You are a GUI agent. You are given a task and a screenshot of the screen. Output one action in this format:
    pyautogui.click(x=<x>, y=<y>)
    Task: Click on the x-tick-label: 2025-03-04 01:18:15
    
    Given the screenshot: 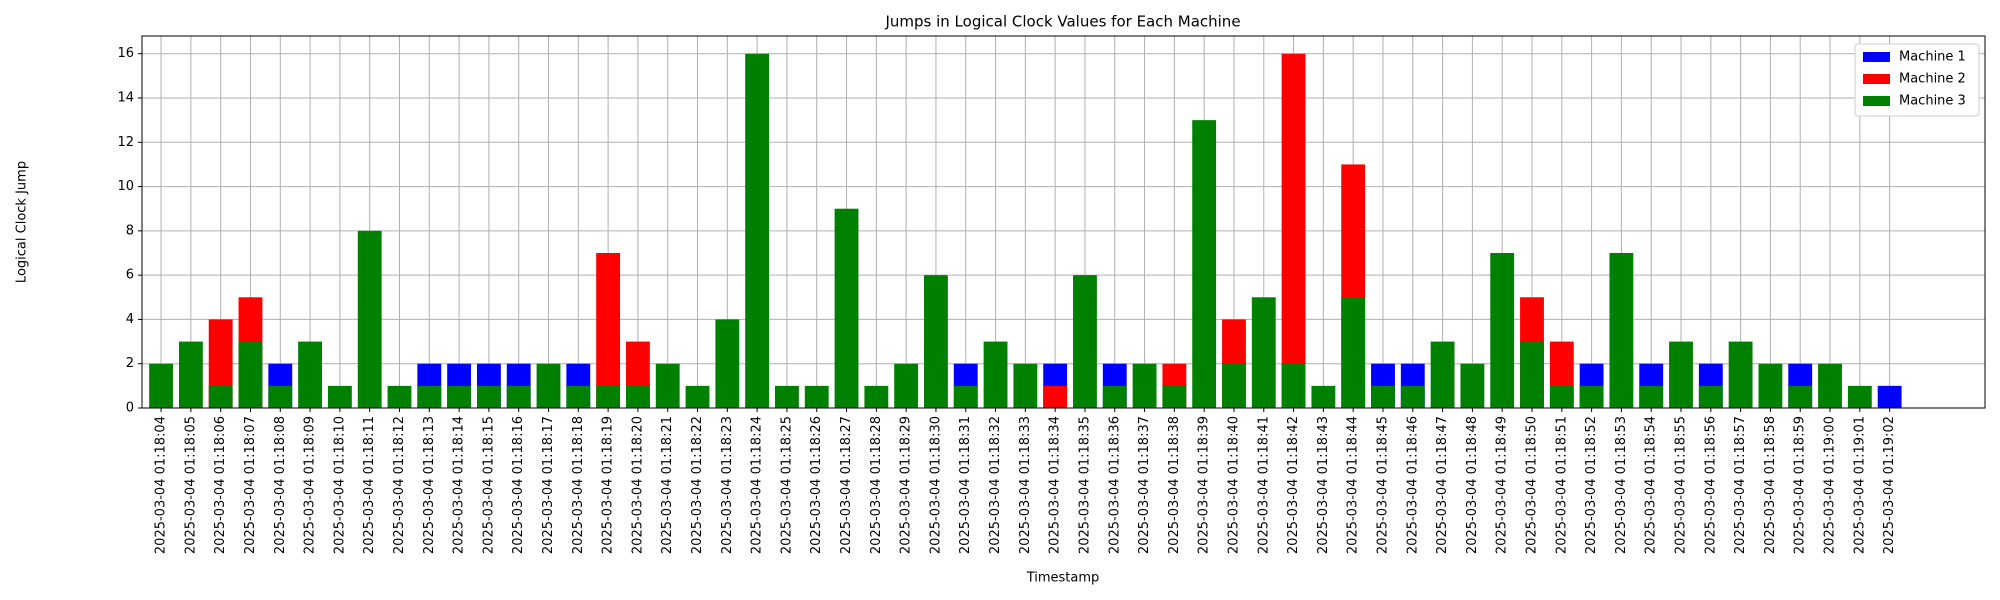 What is the action you would take?
    pyautogui.click(x=488, y=485)
    